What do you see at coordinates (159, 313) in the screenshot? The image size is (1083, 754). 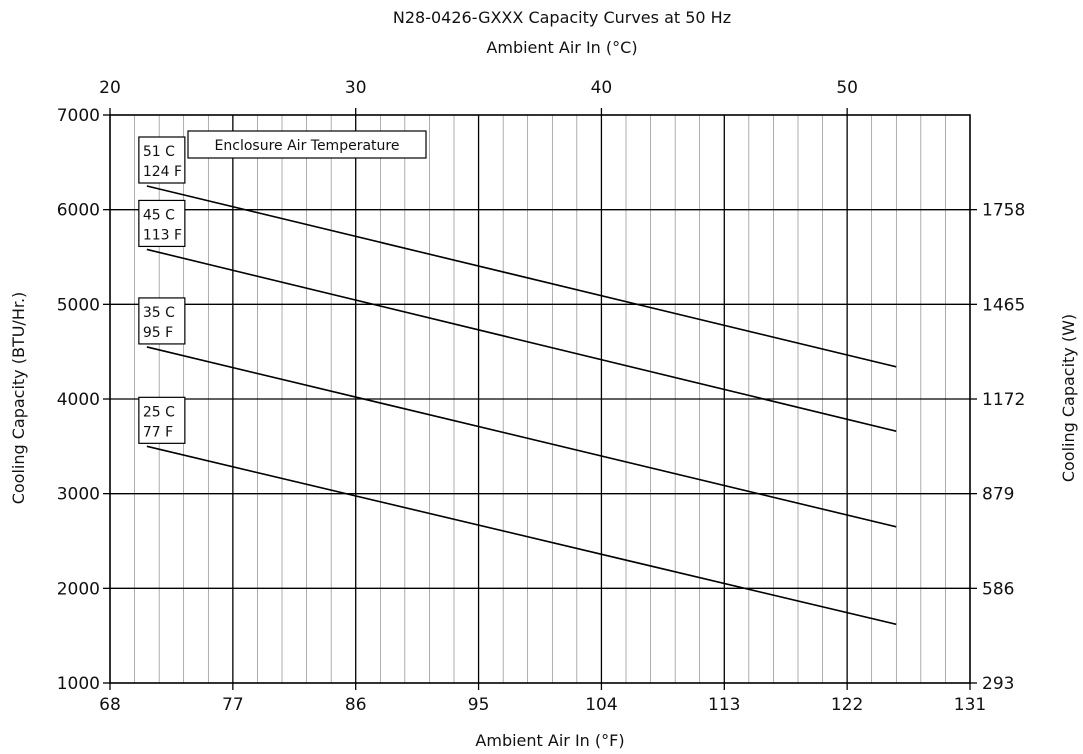 I see `series-label-text: 35 C` at bounding box center [159, 313].